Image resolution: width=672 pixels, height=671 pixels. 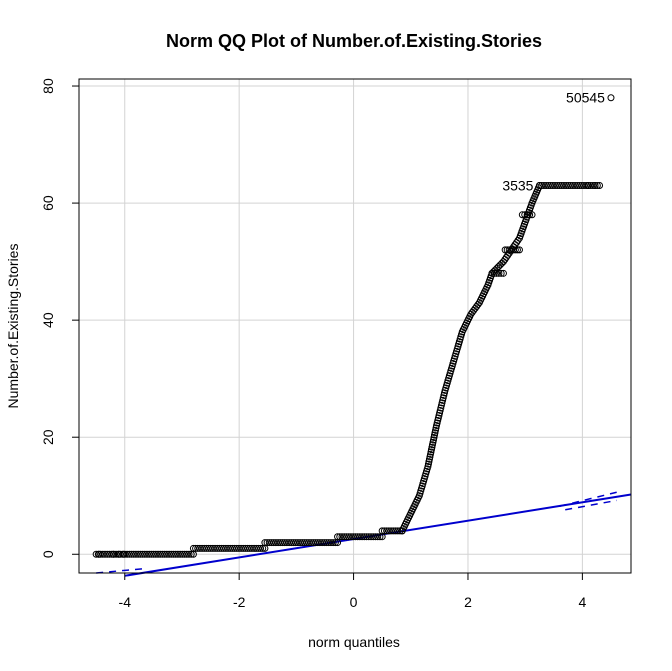 I want to click on y-axis: 0 20 40 60 80, so click(x=60, y=318).